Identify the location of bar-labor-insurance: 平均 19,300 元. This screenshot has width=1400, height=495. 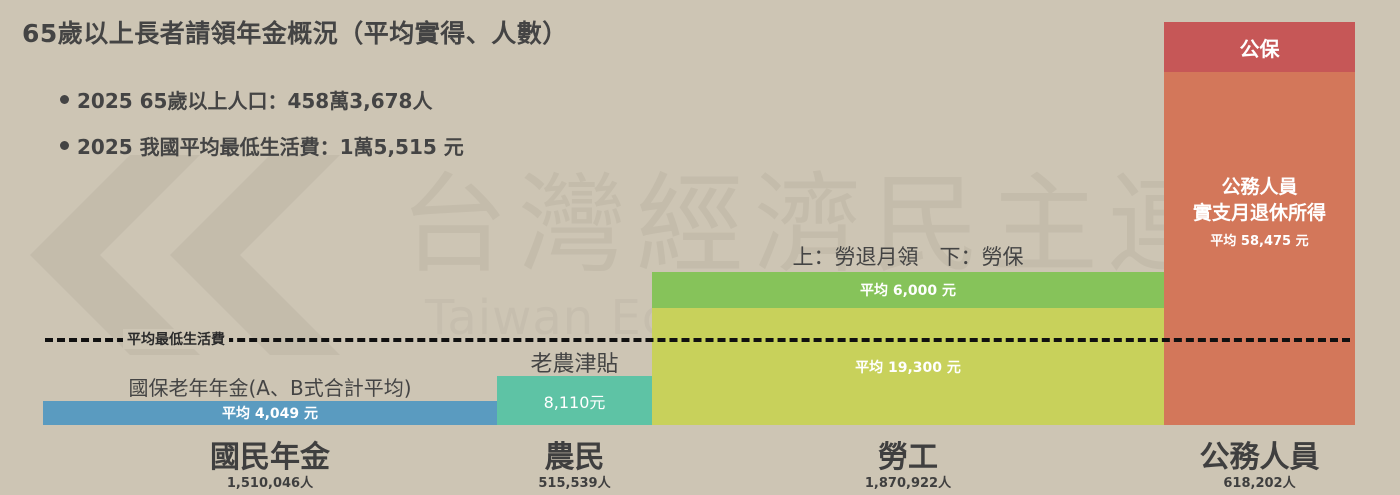
(908, 366).